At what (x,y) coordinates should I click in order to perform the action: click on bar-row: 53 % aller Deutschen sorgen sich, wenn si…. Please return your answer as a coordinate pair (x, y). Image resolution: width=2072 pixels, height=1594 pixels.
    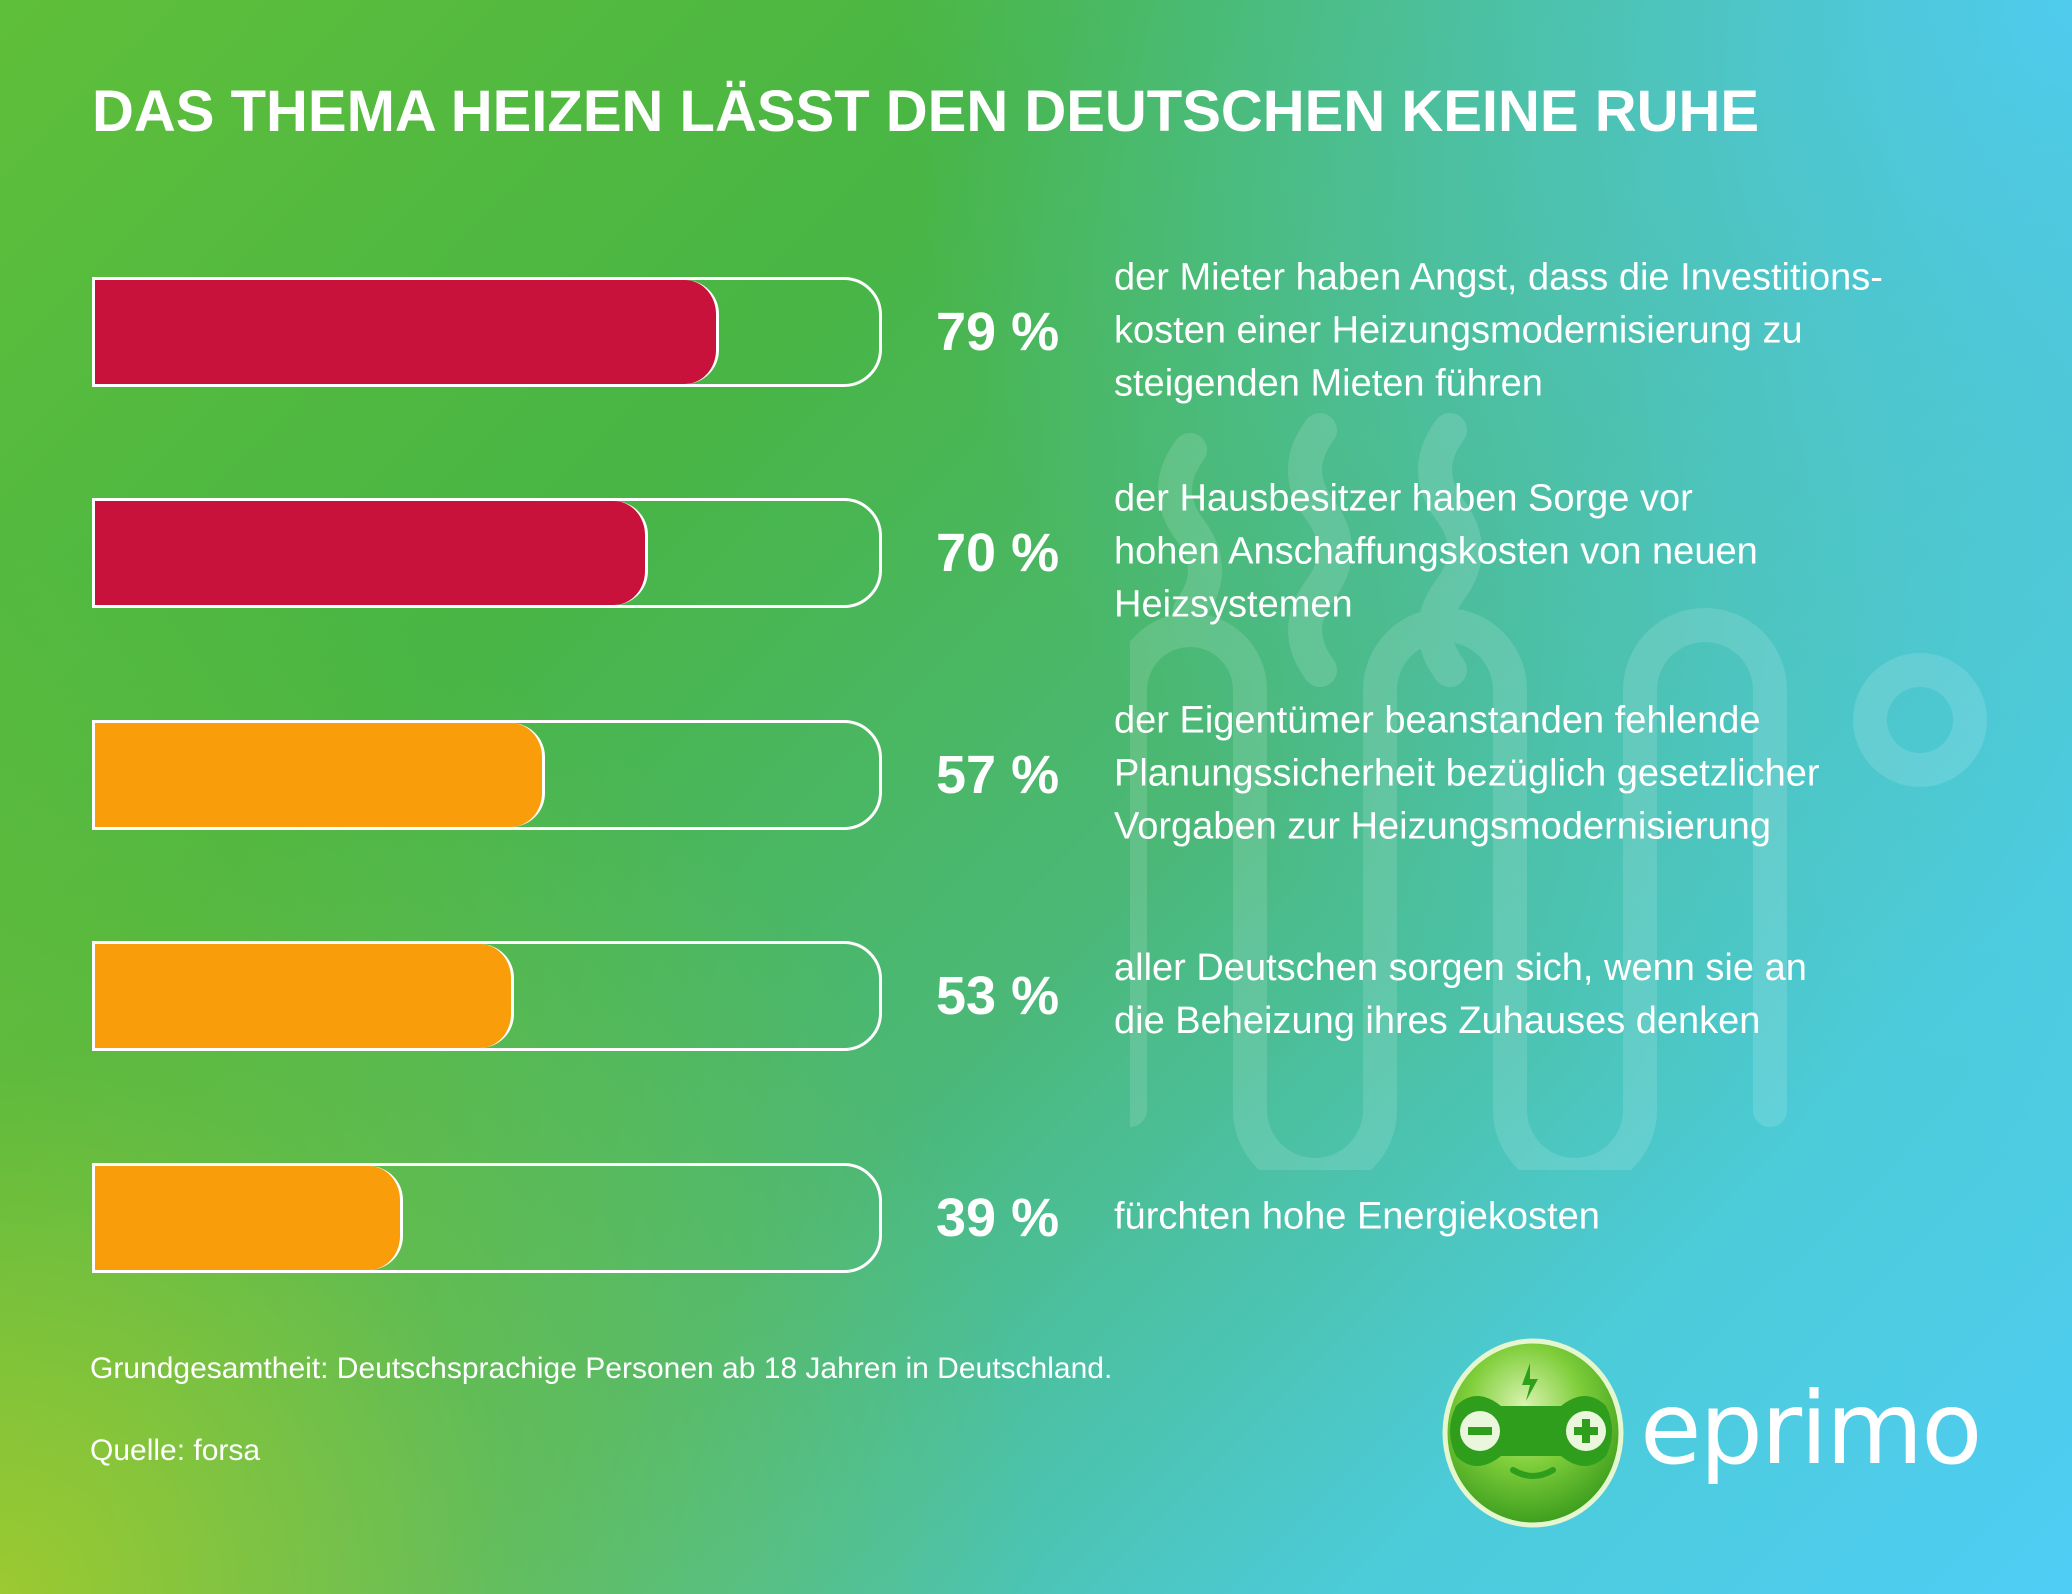
    Looking at the image, I should click on (1042, 996).